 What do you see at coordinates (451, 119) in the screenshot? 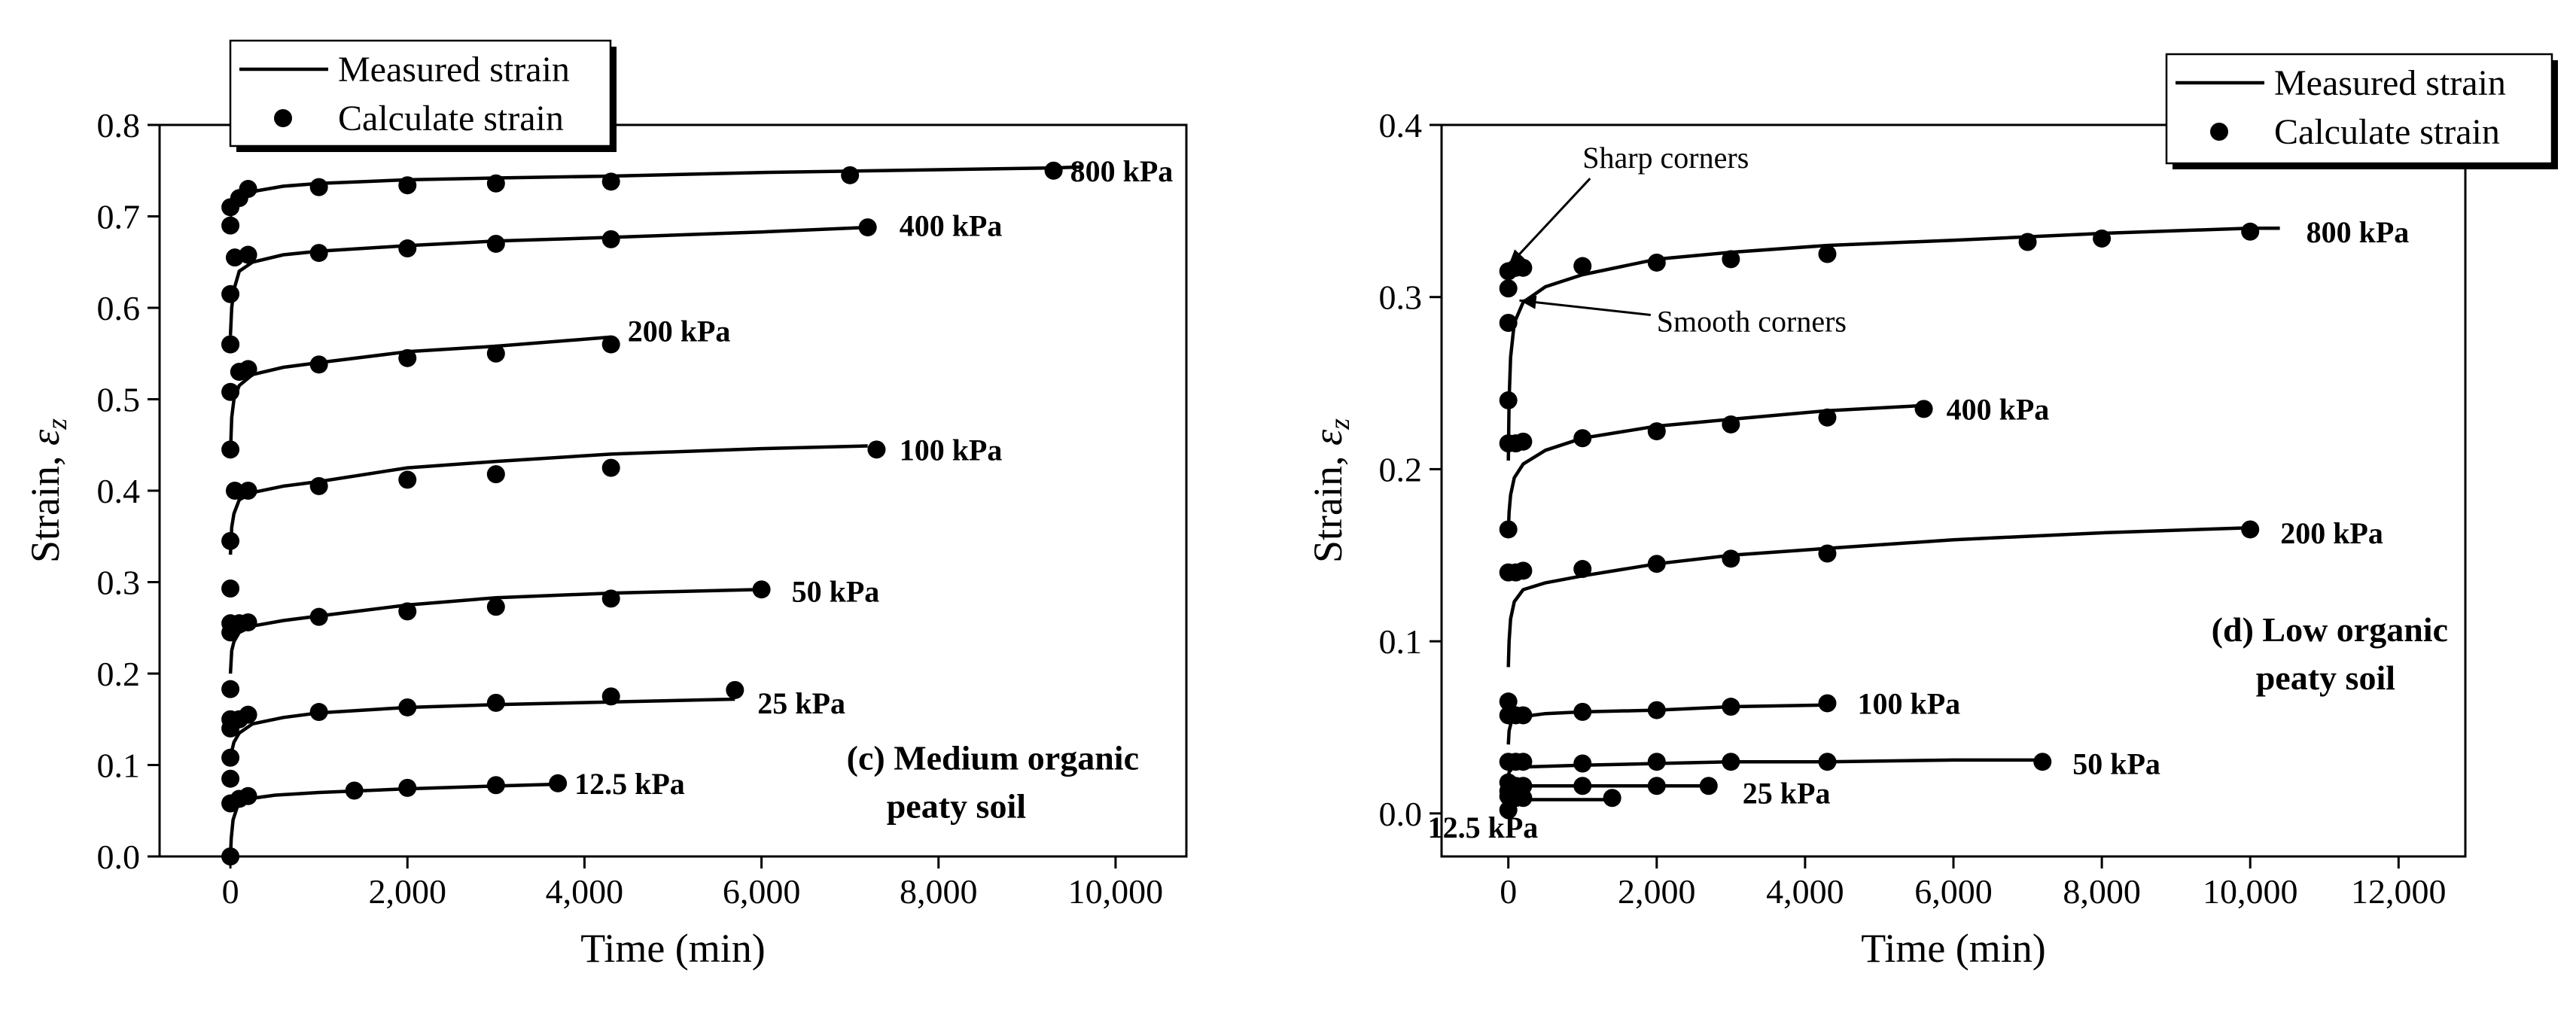
I see `legend-label-calculated: Calculate strain` at bounding box center [451, 119].